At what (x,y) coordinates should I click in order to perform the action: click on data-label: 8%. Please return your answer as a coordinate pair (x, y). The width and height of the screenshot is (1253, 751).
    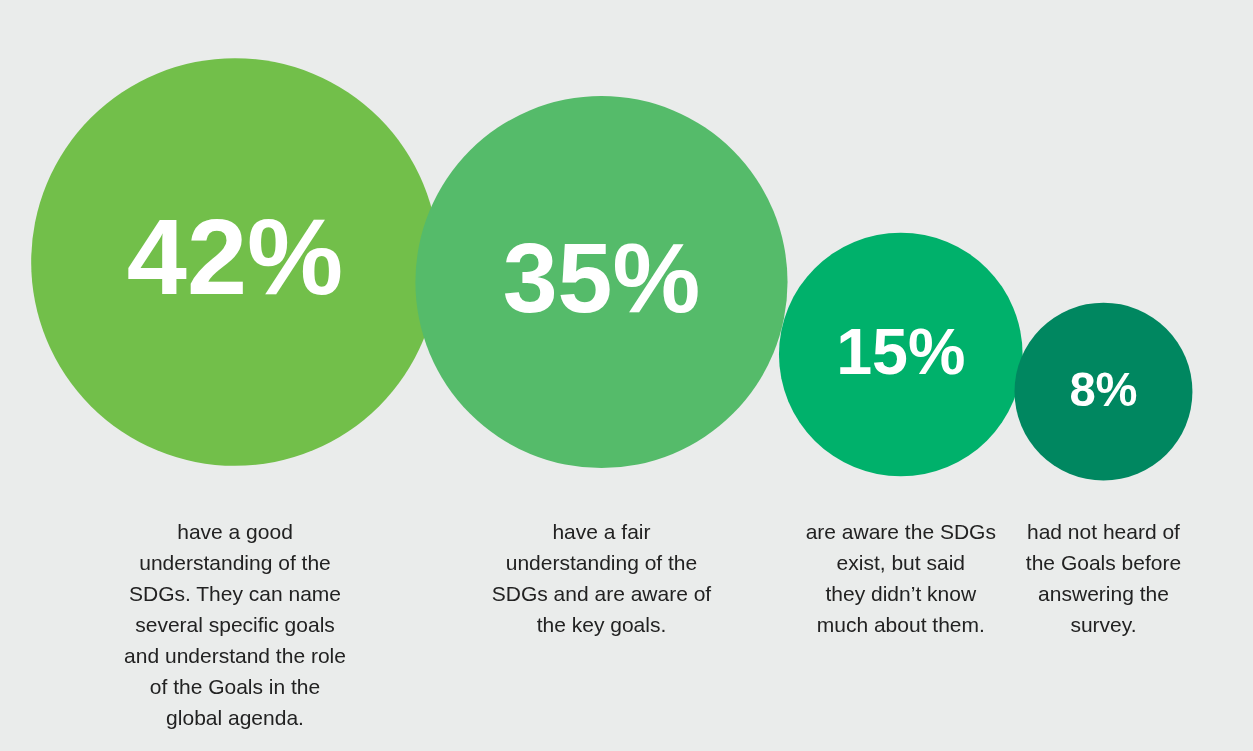
    Looking at the image, I should click on (1103, 389).